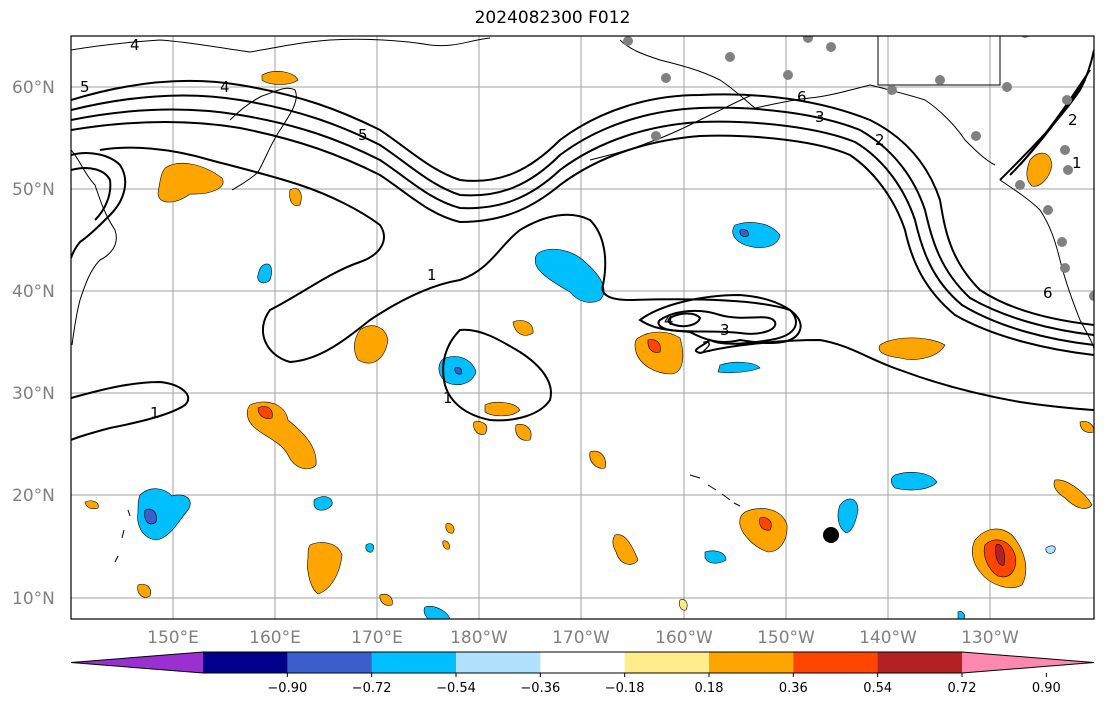  I want to click on colorbar-tick-label: −0.54, so click(456, 688).